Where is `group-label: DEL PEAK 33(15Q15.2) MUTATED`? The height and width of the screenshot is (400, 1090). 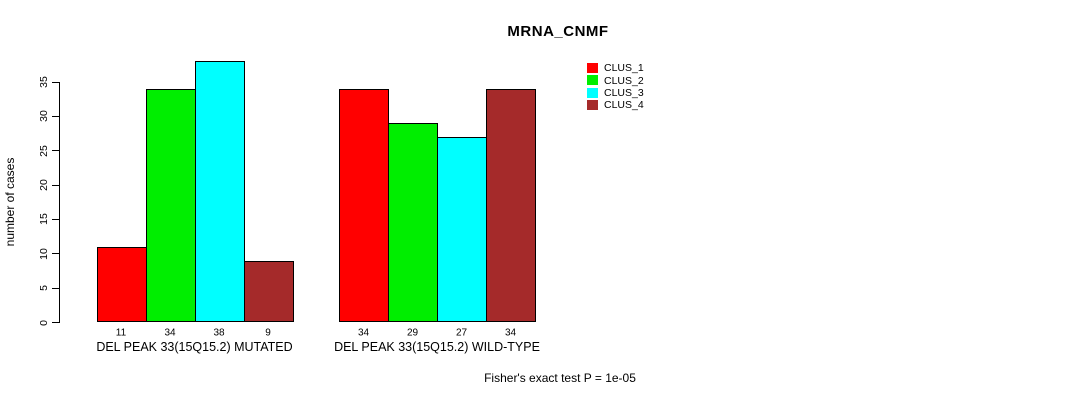 group-label: DEL PEAK 33(15Q15.2) MUTATED is located at coordinates (194, 347).